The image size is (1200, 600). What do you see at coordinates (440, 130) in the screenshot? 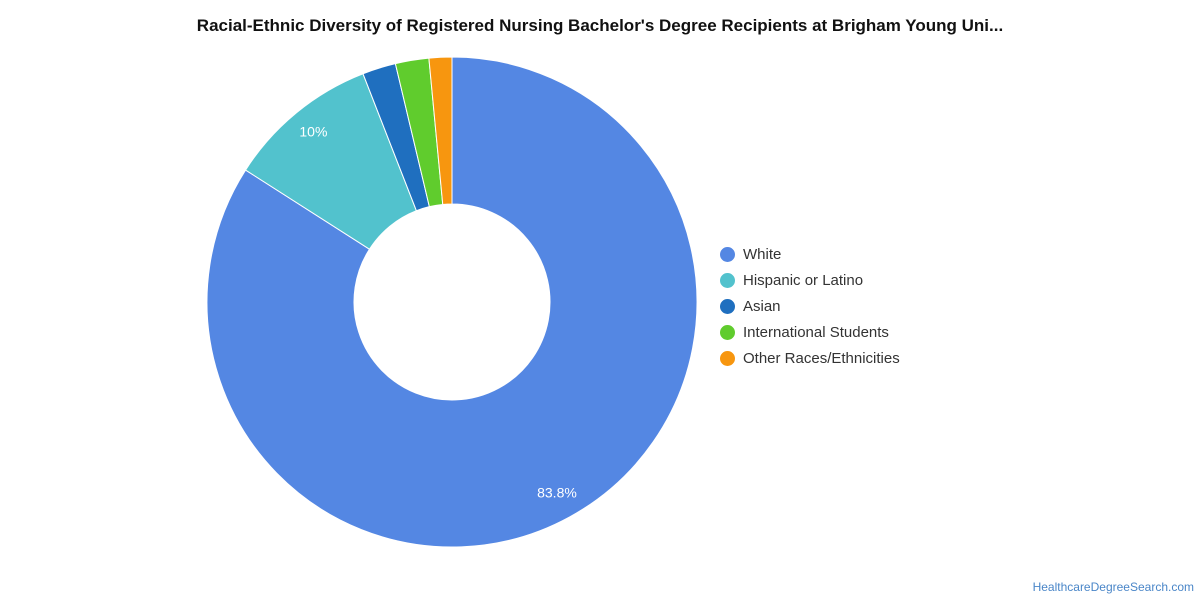
I see `slice-other-races-ethnicities` at bounding box center [440, 130].